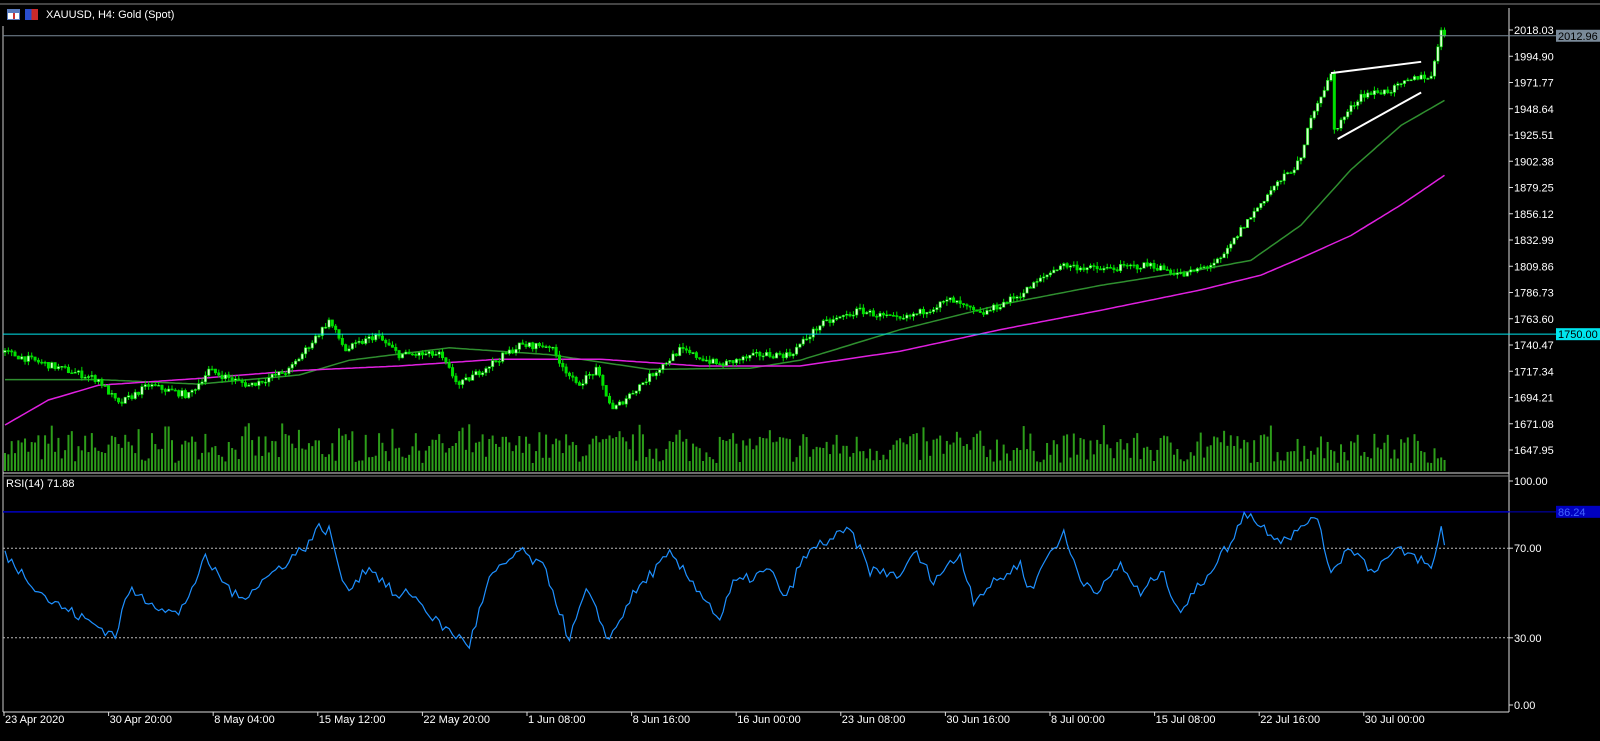 The width and height of the screenshot is (1600, 741). What do you see at coordinates (725, 447) in the screenshot?
I see `volume-bars` at bounding box center [725, 447].